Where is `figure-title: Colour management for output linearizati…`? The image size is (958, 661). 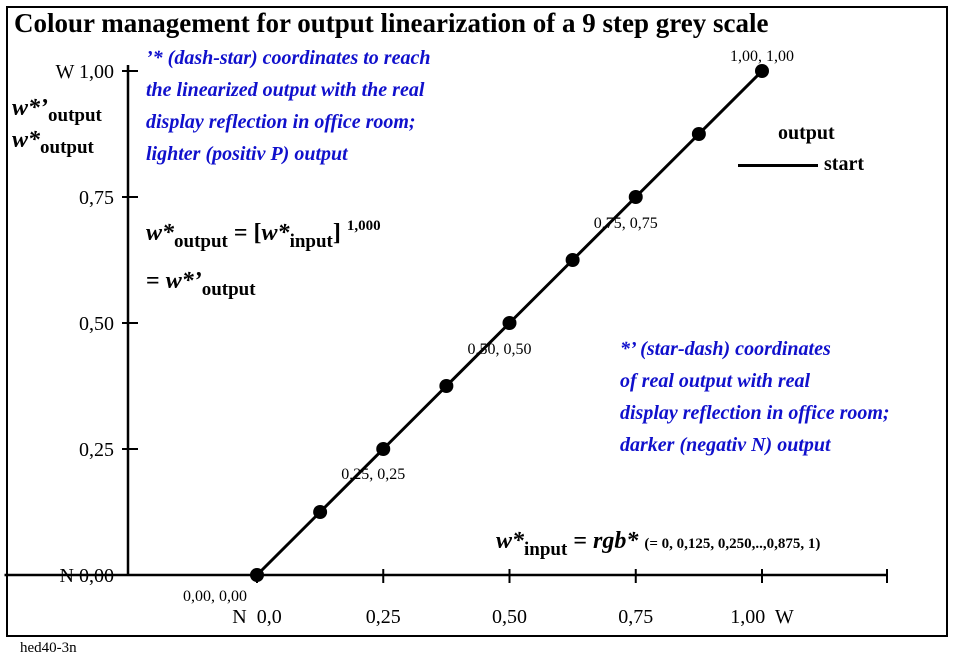 figure-title: Colour management for output linearizati… is located at coordinates (391, 23).